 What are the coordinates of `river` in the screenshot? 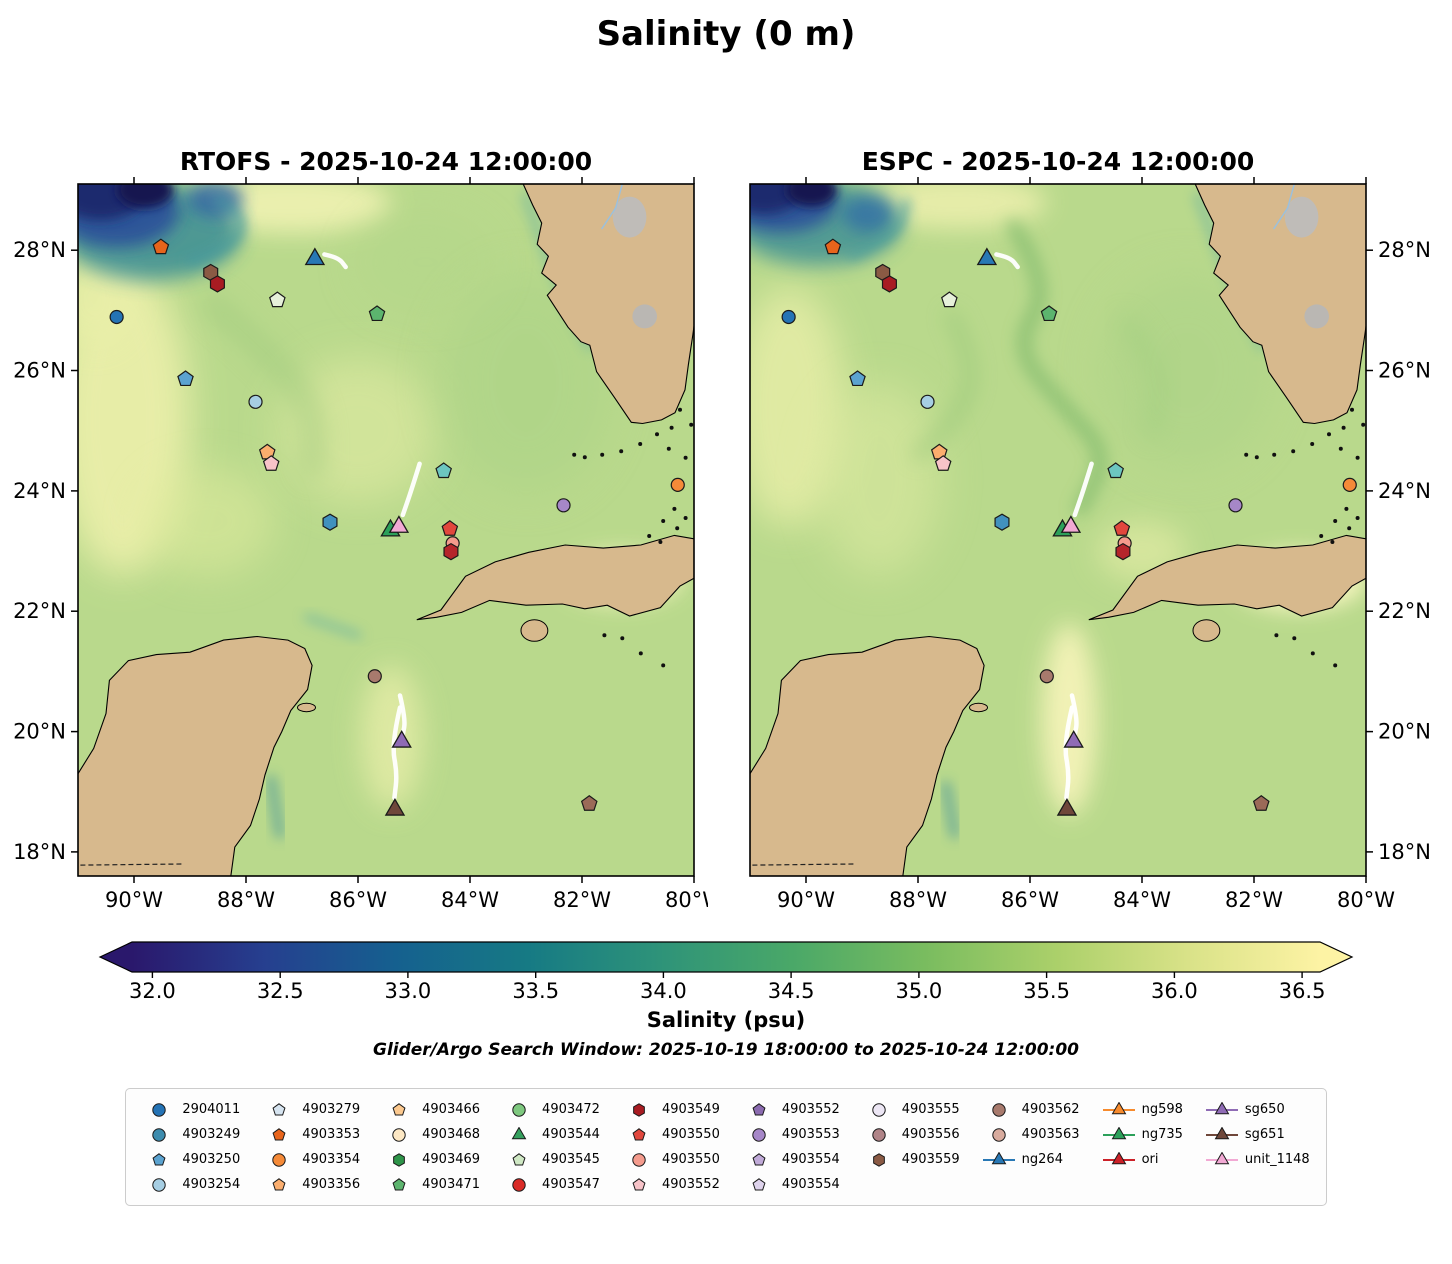 It's located at (612, 207).